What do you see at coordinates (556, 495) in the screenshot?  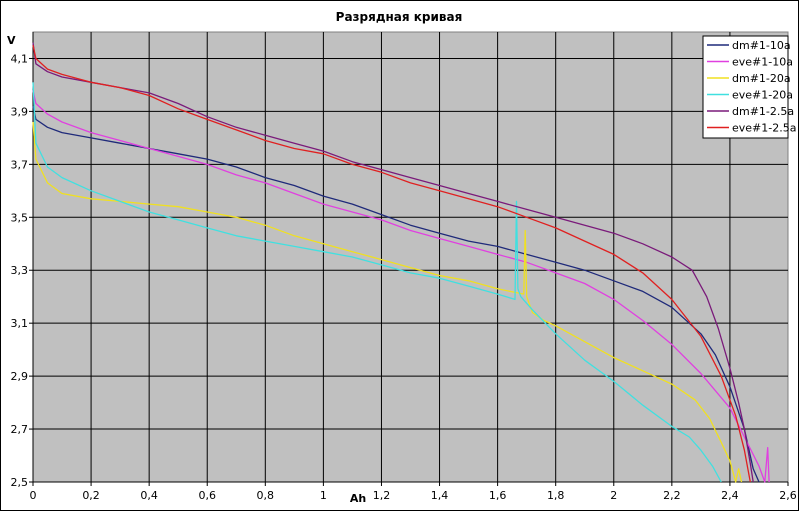 I see `x-tick-label: 1,8` at bounding box center [556, 495].